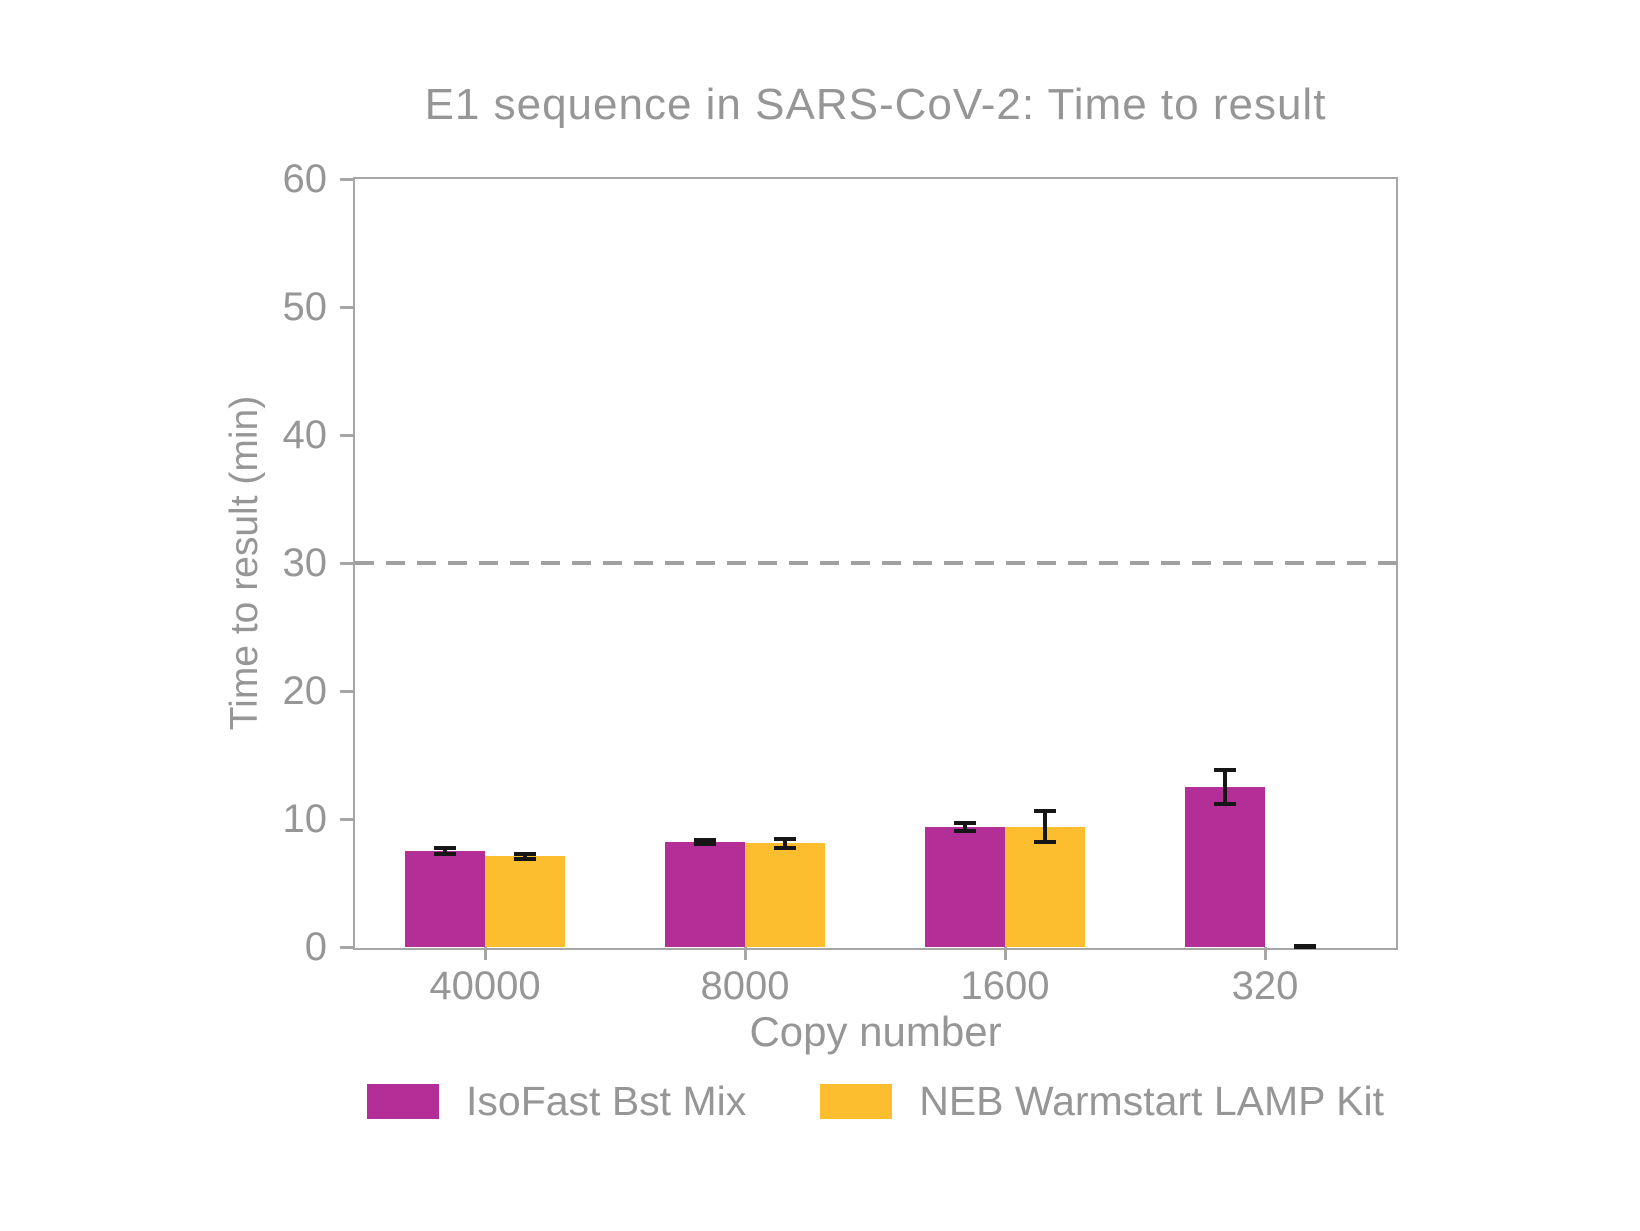  Describe the element at coordinates (1151, 1101) in the screenshot. I see `legend-label: NEB Warmstart LAMP Kit` at that location.